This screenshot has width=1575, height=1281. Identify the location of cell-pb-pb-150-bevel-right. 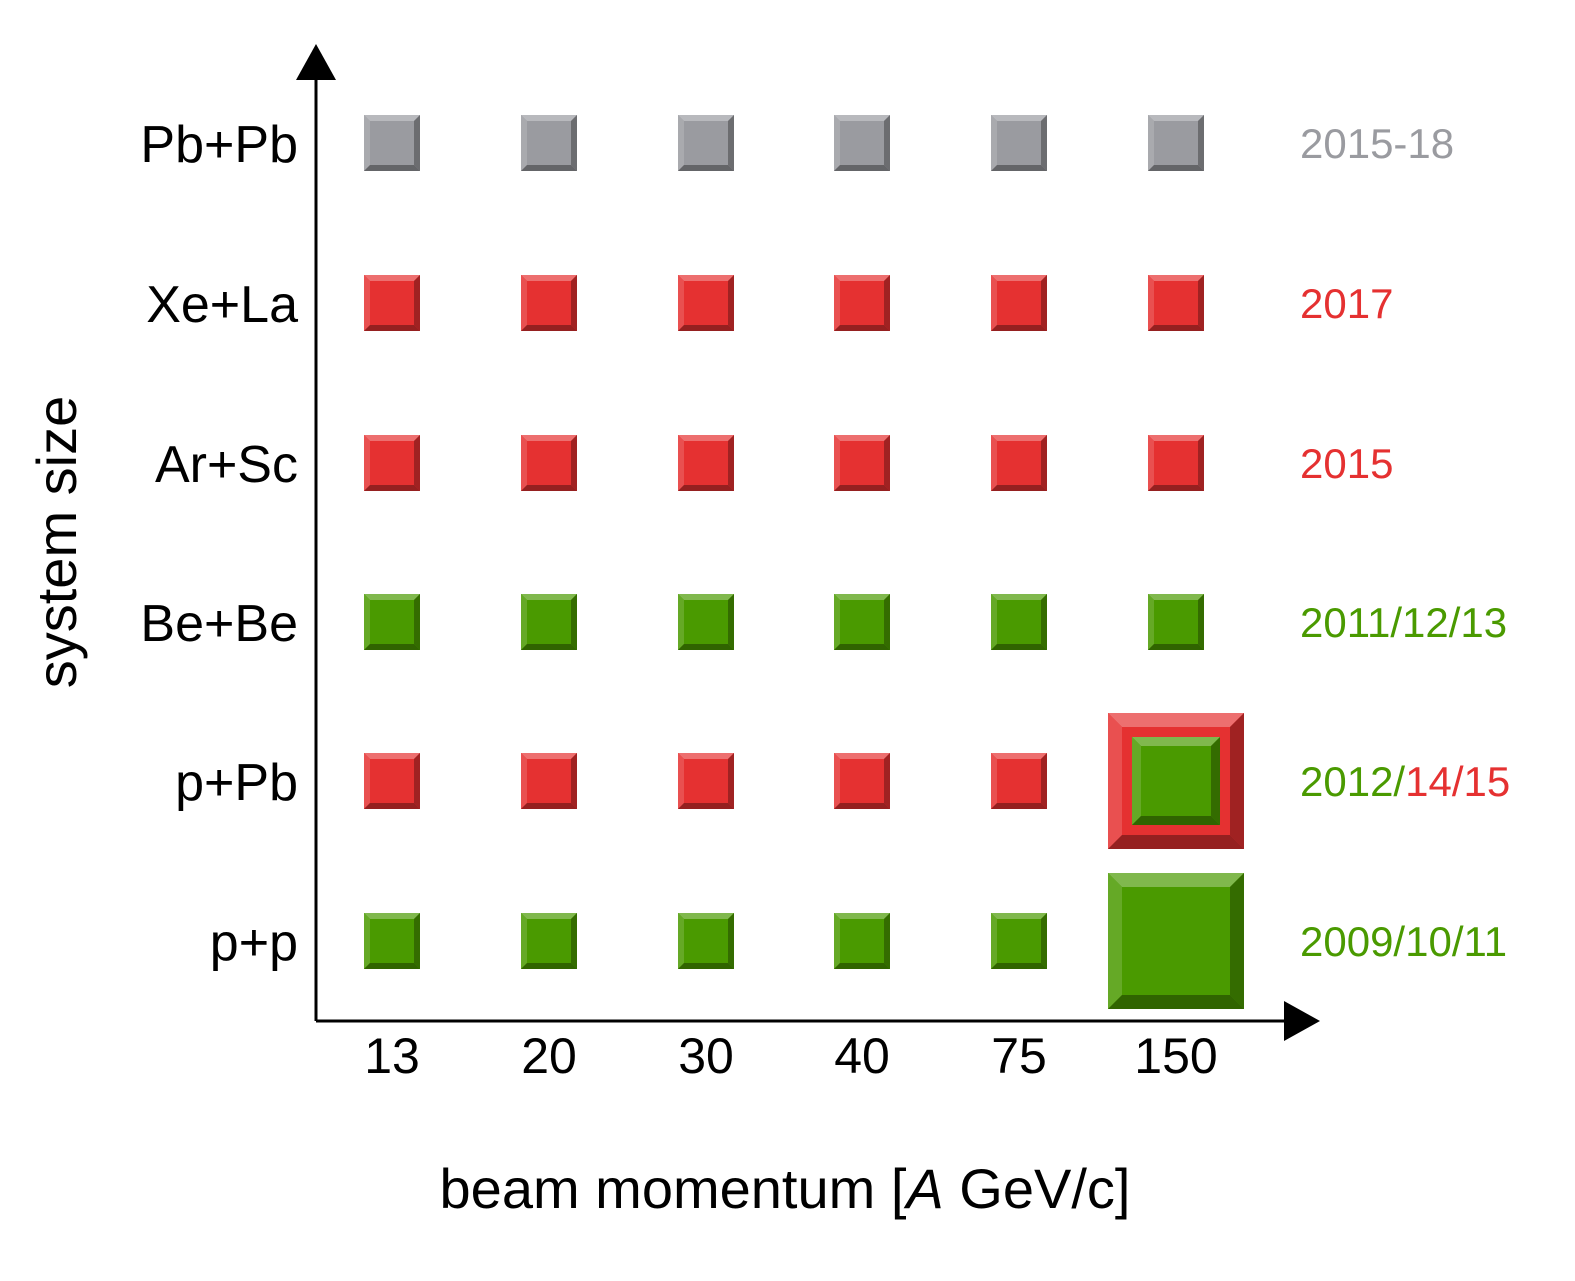
(1201, 143).